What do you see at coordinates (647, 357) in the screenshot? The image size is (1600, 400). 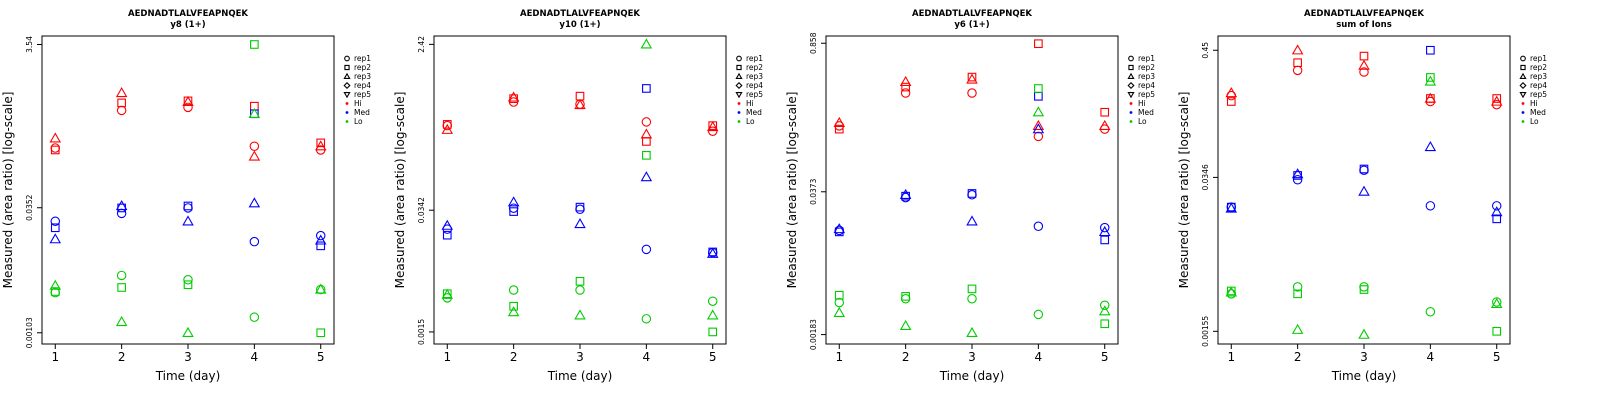 I see `x-tick-label: 4` at bounding box center [647, 357].